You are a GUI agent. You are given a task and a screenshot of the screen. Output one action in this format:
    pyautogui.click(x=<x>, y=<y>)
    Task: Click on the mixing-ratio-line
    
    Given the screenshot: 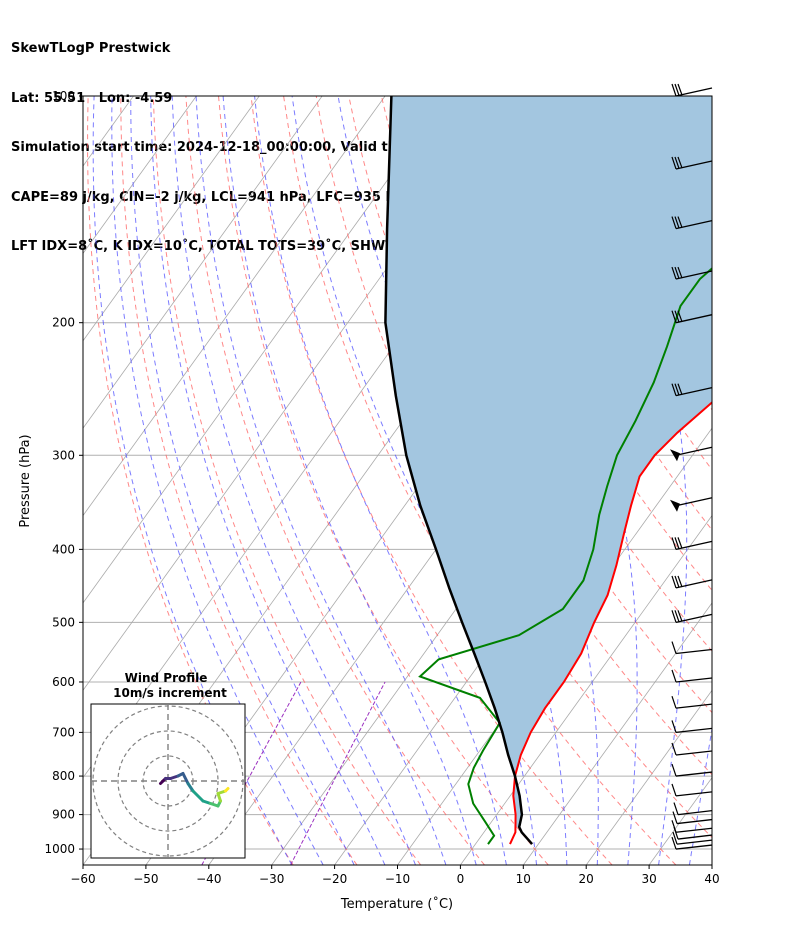 What is the action you would take?
    pyautogui.click(x=338, y=773)
    